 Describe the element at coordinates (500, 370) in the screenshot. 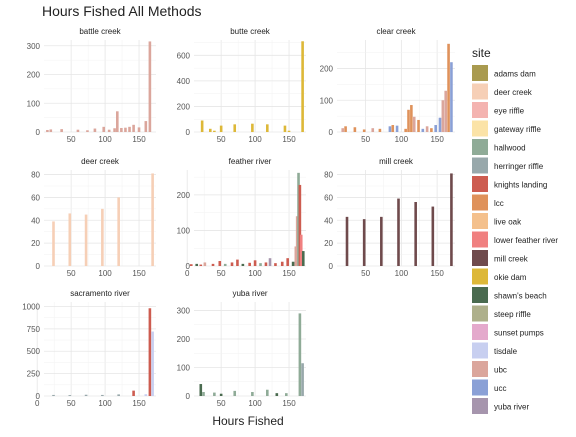

I see `legend-label: ubc` at that location.